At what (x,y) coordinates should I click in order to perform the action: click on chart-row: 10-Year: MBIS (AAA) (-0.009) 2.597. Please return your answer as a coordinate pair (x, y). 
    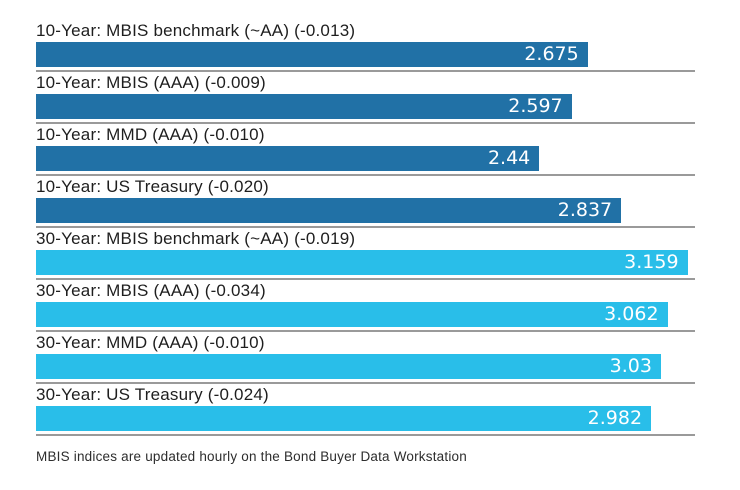
    Looking at the image, I should click on (365, 98).